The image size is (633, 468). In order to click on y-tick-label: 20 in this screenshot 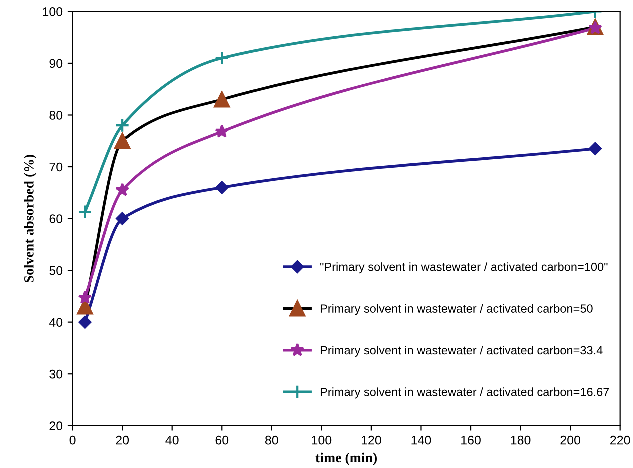, I will do `click(56, 426)`.